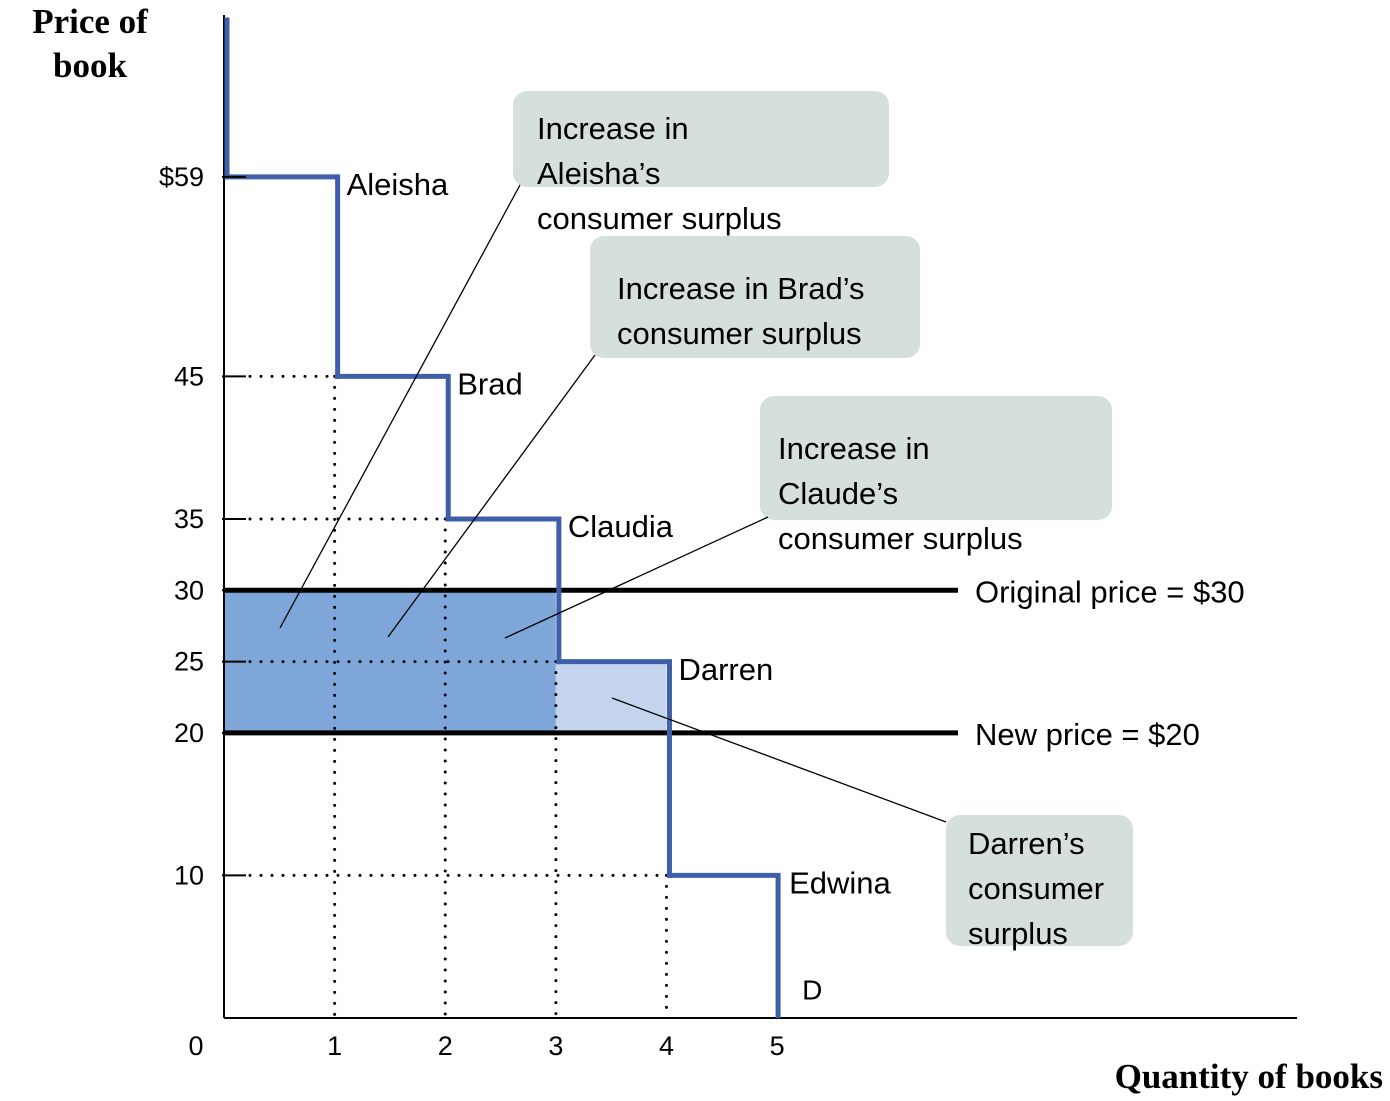  Describe the element at coordinates (489, 384) in the screenshot. I see `consumer-label: Brad` at that location.